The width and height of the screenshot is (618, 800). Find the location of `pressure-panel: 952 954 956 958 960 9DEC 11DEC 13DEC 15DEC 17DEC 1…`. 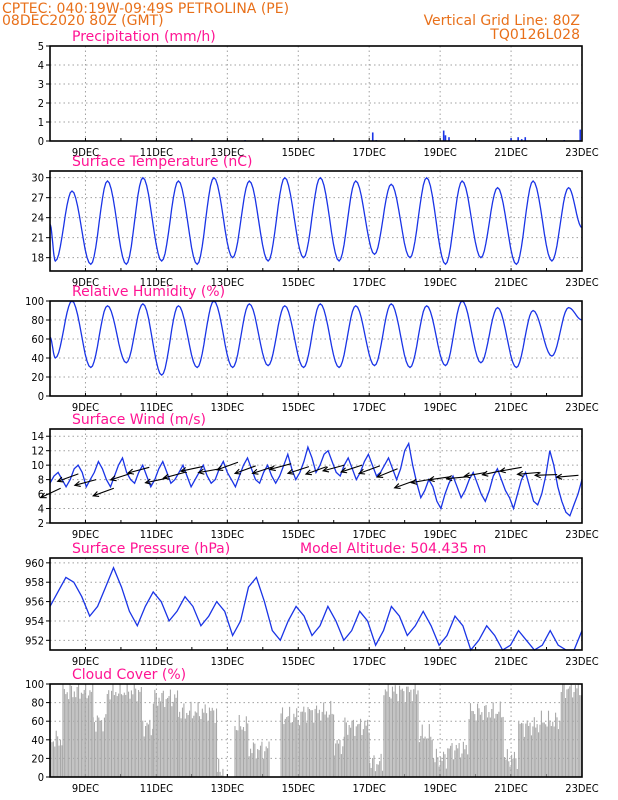

pressure-panel: 952 954 956 958 960 9DEC 11DEC 13DEC 15DEC 17DEC 1… is located at coordinates (312, 604).